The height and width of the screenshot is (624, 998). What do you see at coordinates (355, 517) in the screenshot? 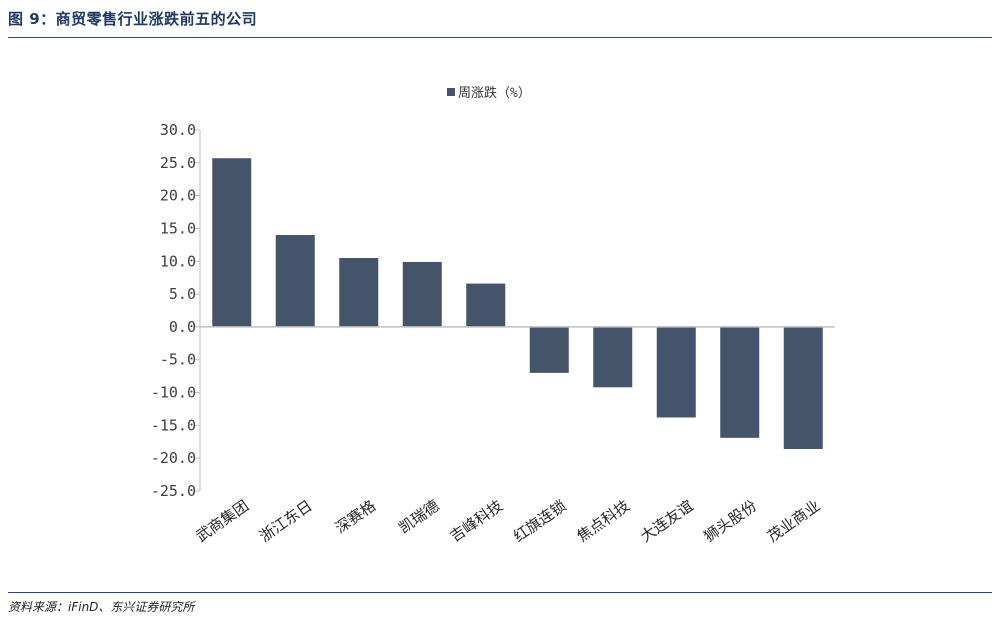
I see `x-tick-label: 深赛格` at bounding box center [355, 517].